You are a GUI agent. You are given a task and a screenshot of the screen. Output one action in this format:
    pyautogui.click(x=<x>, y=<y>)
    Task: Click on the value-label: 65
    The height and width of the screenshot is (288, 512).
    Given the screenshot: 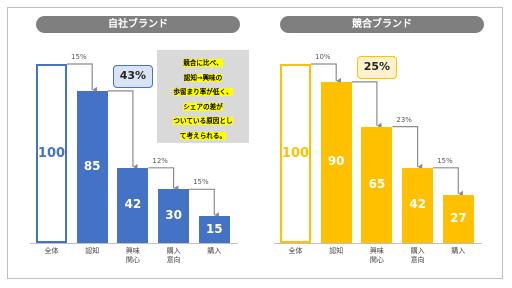 What is the action you would take?
    pyautogui.click(x=377, y=183)
    